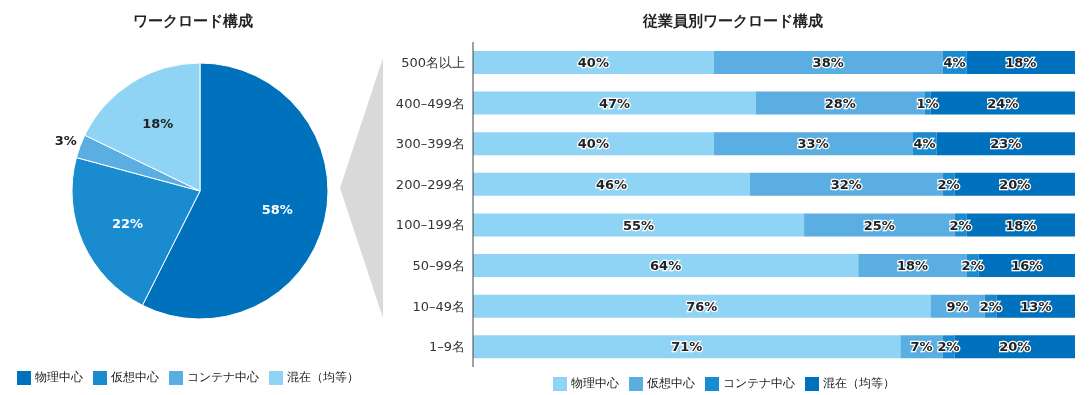 The width and height of the screenshot is (1091, 395). Describe the element at coordinates (433, 62) in the screenshot. I see `y-tick-label: 500名以上` at that location.